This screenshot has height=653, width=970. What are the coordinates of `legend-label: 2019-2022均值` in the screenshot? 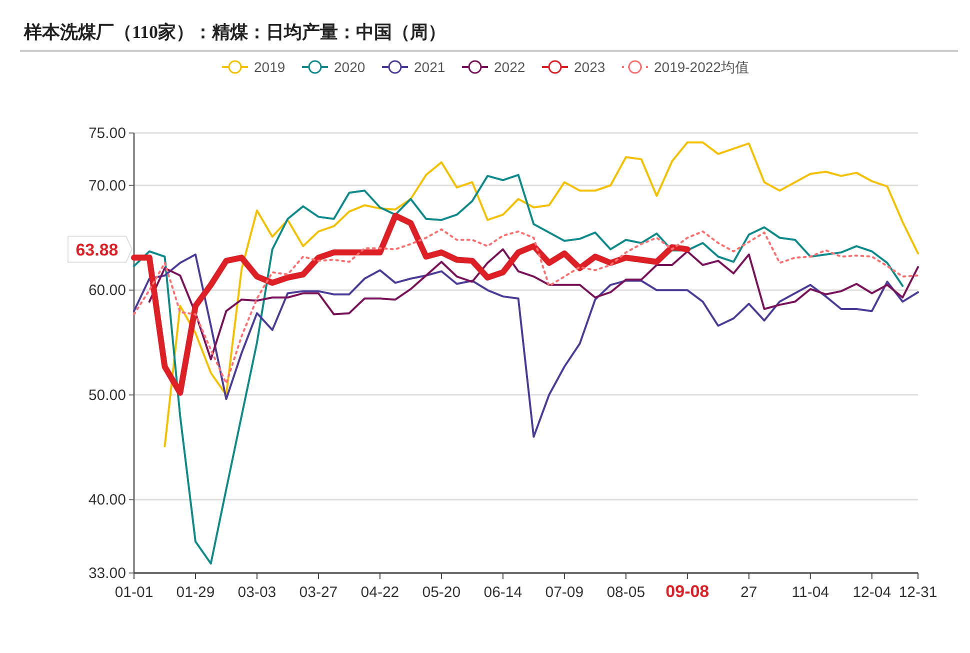 It's located at (701, 67).